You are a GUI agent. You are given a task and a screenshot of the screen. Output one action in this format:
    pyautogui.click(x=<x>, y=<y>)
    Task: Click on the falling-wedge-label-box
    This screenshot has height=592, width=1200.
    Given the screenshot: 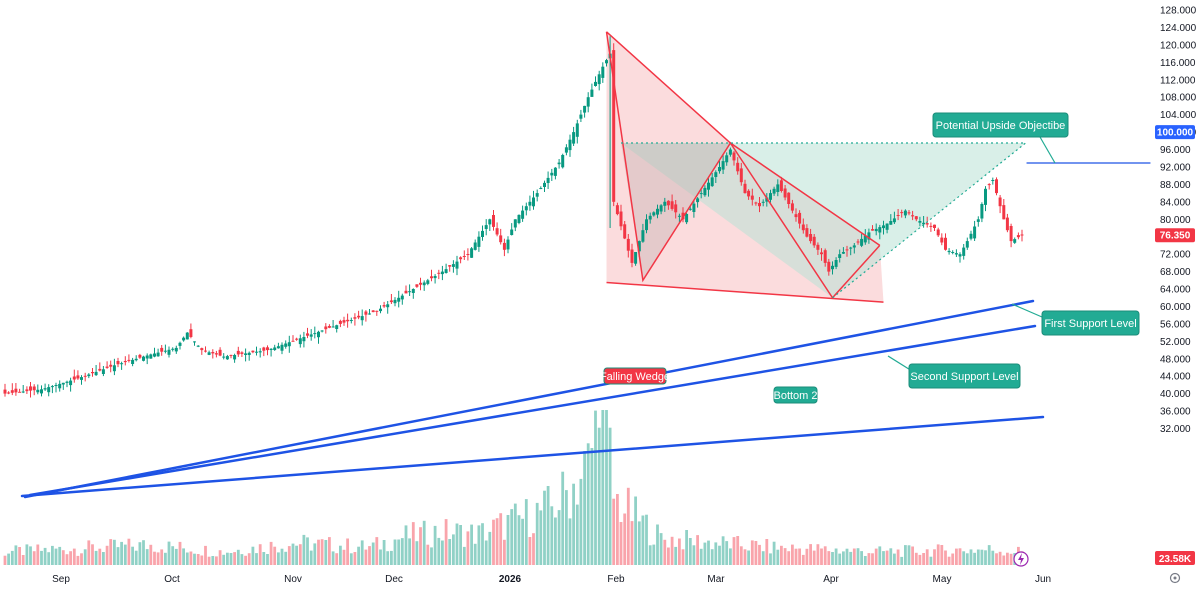 What is the action you would take?
    pyautogui.click(x=635, y=376)
    